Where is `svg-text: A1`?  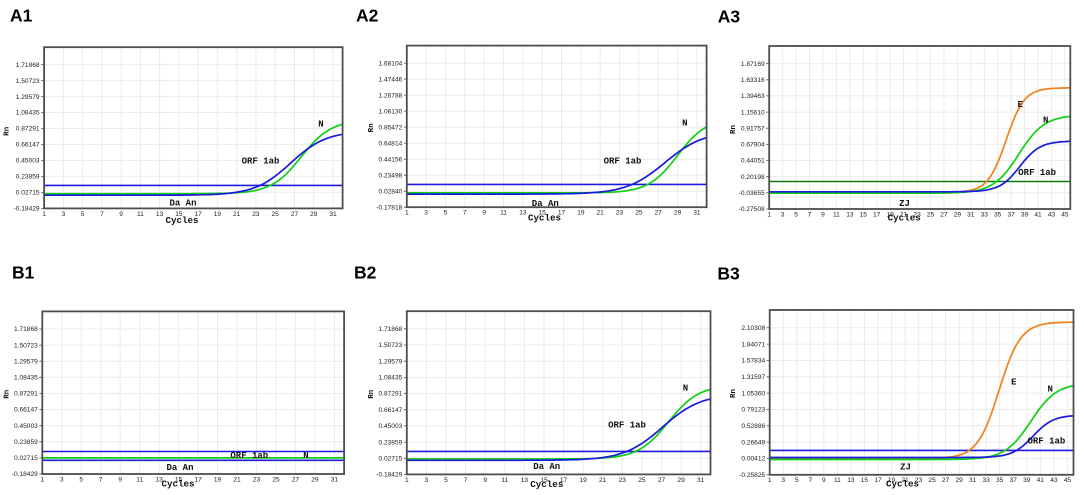
svg-text: A1 is located at coordinates (21, 16).